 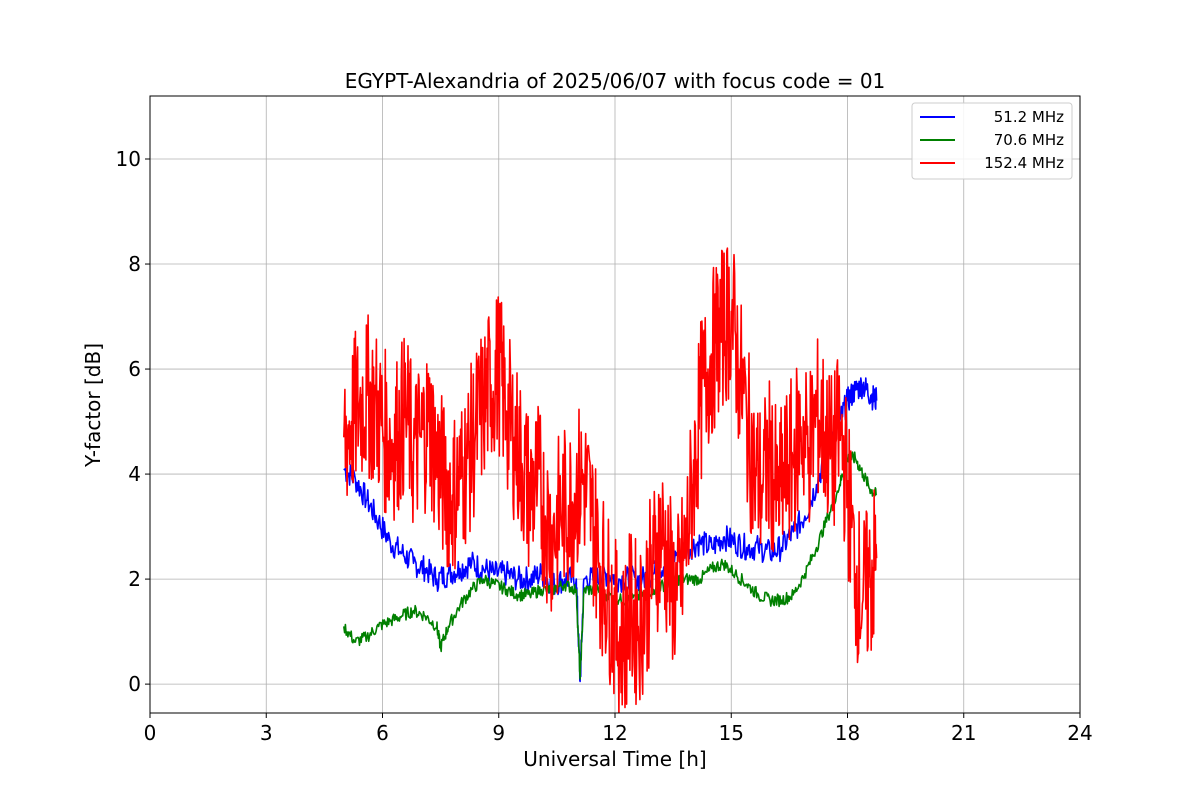 I want to click on legend: 51.2 MHz 70.6 MHz 152.4 MHz, so click(x=992, y=141).